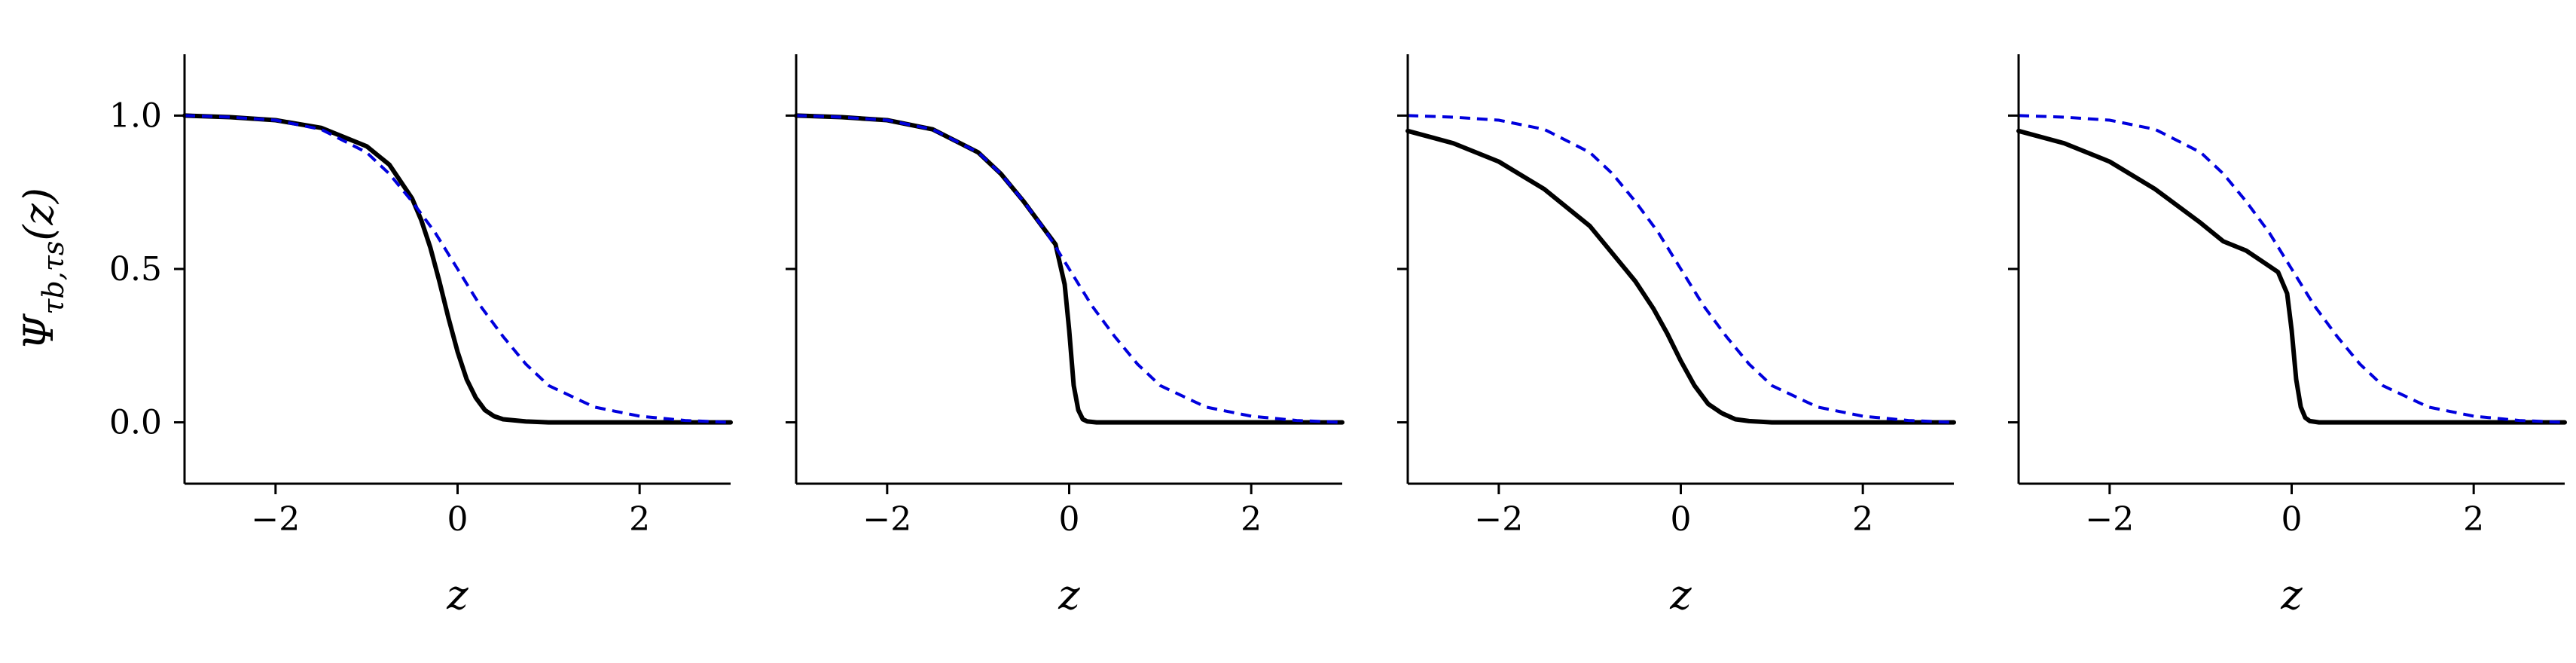 Image resolution: width=2576 pixels, height=663 pixels. I want to click on panel-2-dashed-curve, so click(1069, 269).